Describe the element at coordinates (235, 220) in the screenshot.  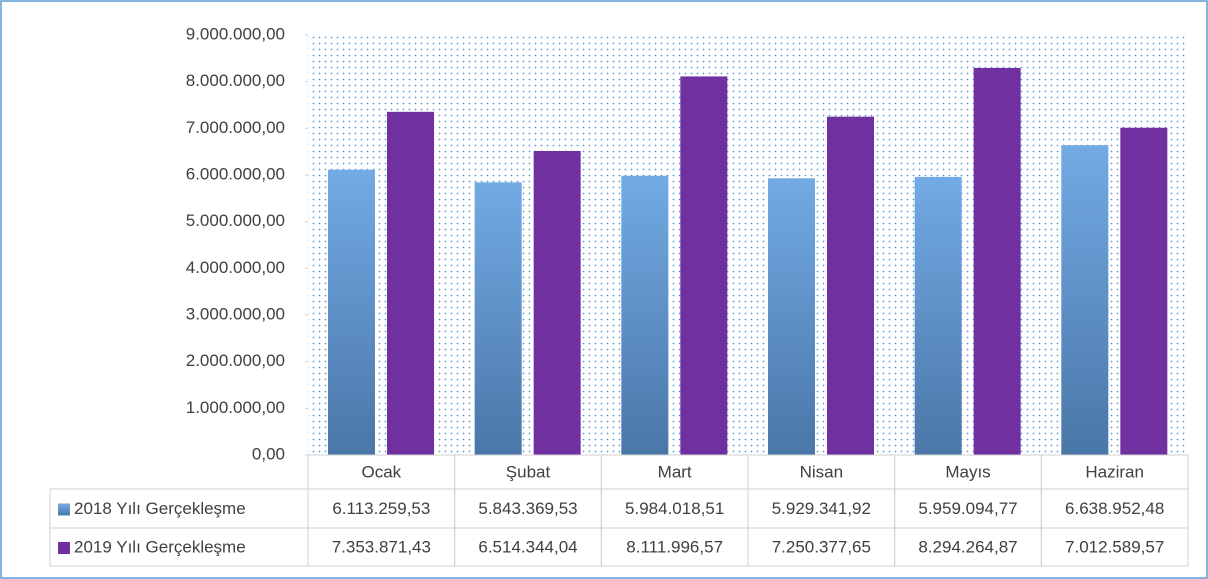
I see `y-tick-label: 5.000.000,00` at that location.